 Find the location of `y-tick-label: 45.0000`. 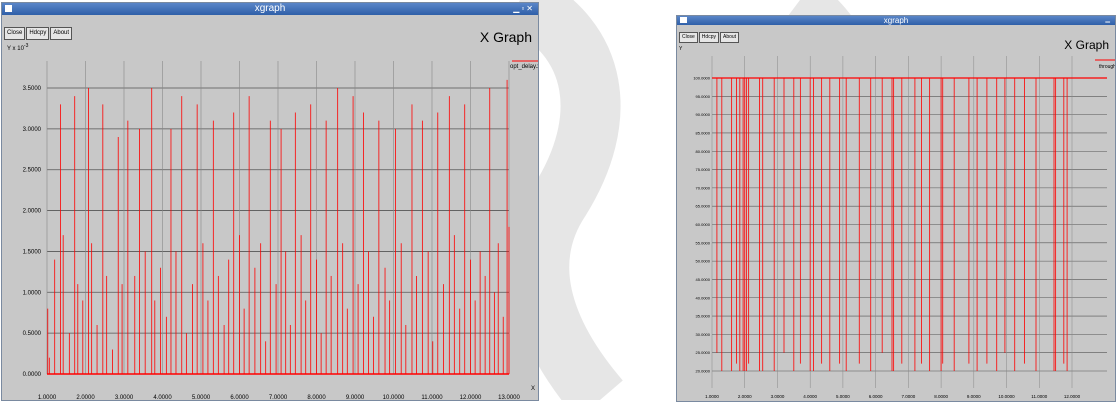

y-tick-label: 45.0000 is located at coordinates (703, 279).